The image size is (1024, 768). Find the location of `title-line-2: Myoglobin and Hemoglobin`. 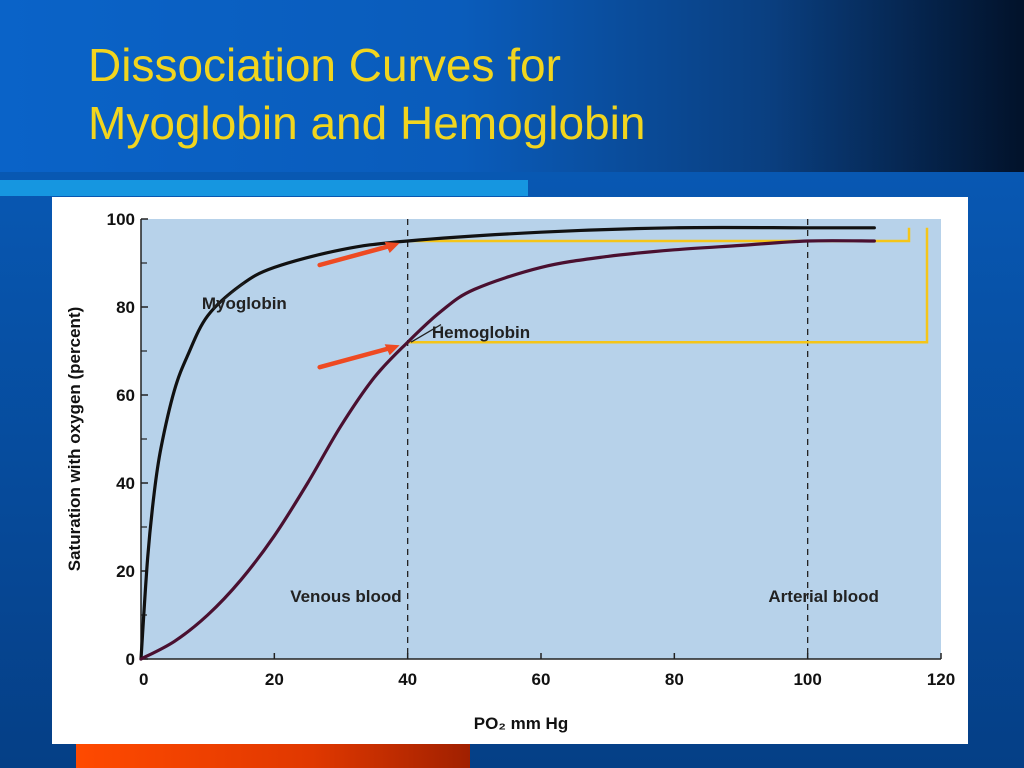

title-line-2: Myoglobin and Hemoglobin is located at coordinates (367, 123).